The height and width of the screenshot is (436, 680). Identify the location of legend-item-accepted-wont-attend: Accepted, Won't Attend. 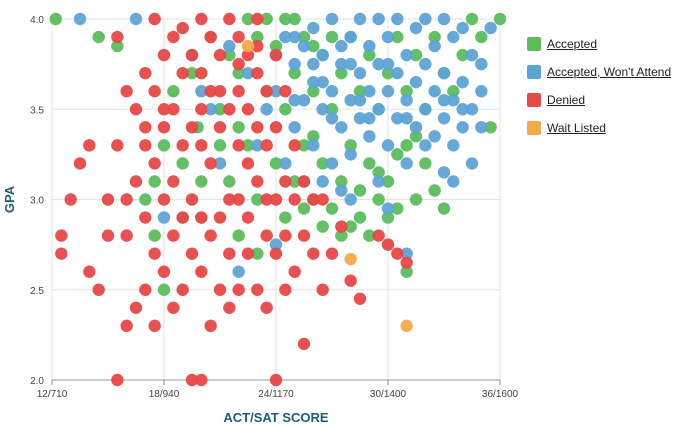
(599, 72).